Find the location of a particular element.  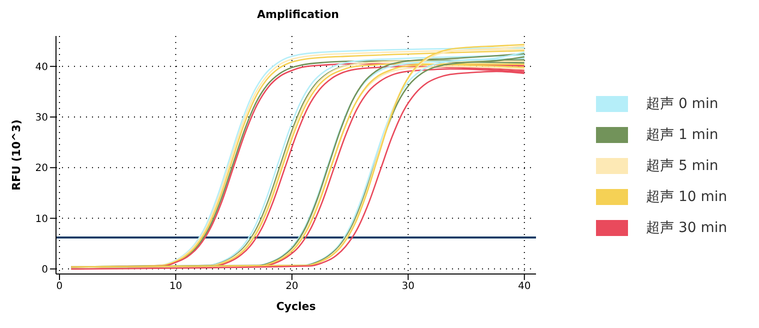

x-tick-label: 30 is located at coordinates (408, 286).